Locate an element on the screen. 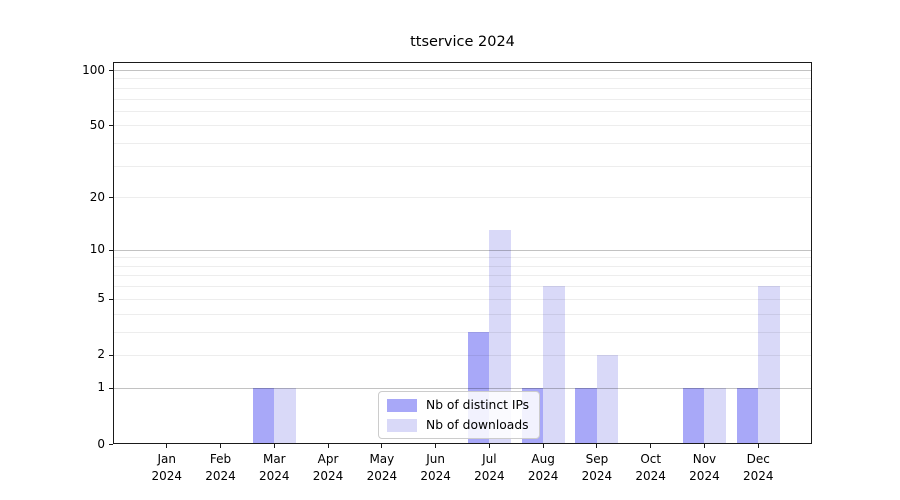  y-tick-label: 0 is located at coordinates (101, 443).